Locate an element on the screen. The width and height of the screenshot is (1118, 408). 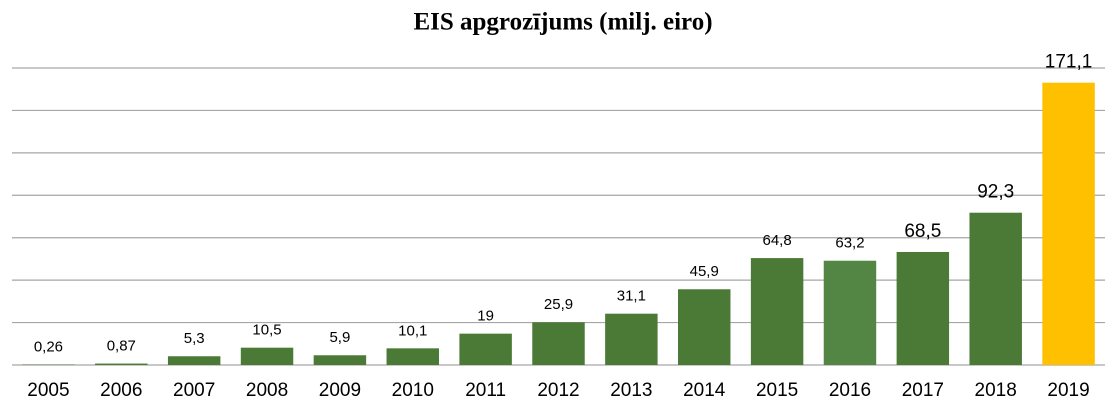
x-tick-label: 2018 is located at coordinates (996, 390).